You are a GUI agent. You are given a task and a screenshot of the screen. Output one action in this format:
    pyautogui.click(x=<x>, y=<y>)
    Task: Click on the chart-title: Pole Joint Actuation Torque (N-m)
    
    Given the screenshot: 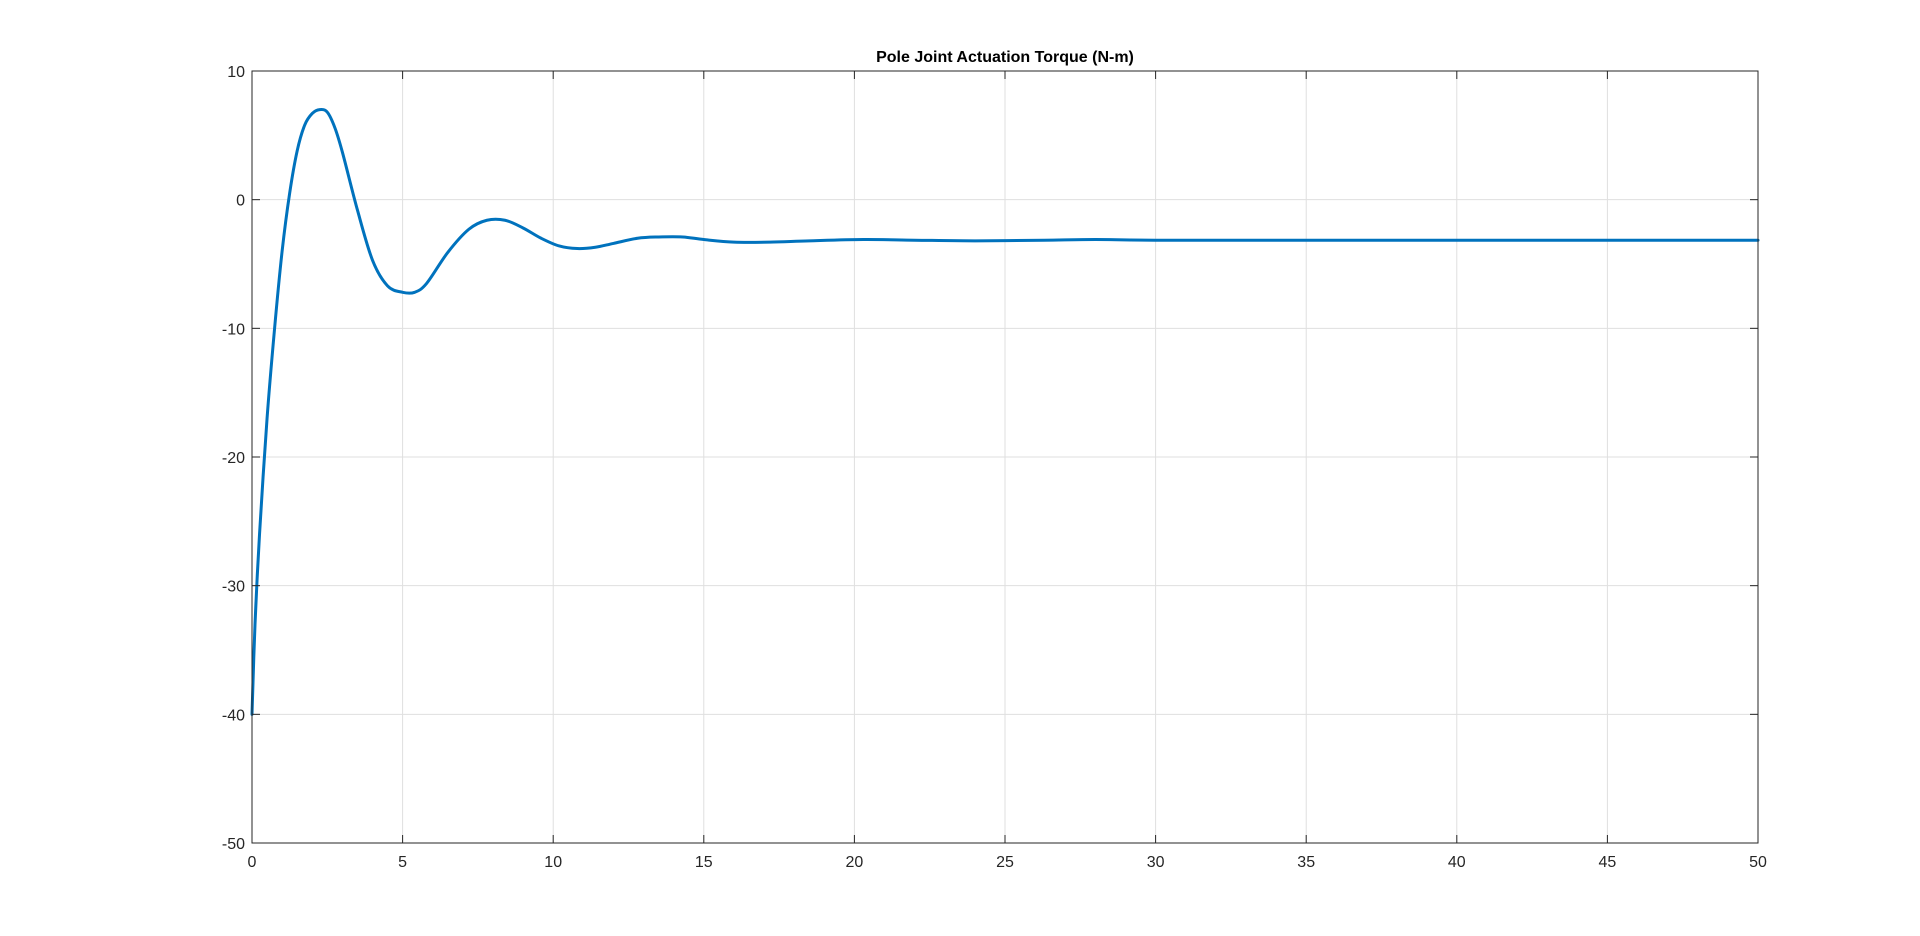 What is the action you would take?
    pyautogui.click(x=1005, y=57)
    